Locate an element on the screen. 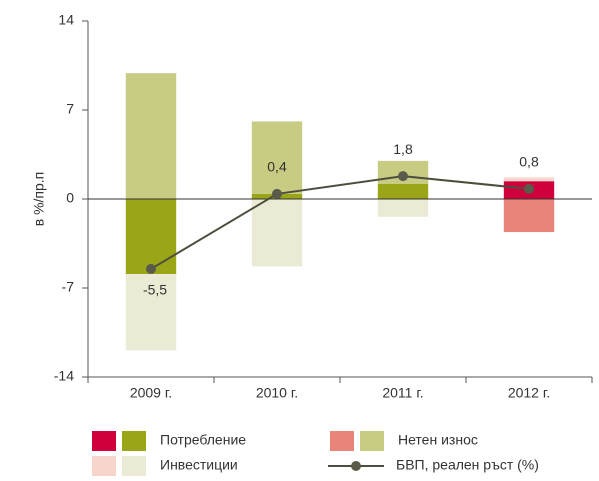 The width and height of the screenshot is (599, 481). y-tick-label: 0 is located at coordinates (70, 198).